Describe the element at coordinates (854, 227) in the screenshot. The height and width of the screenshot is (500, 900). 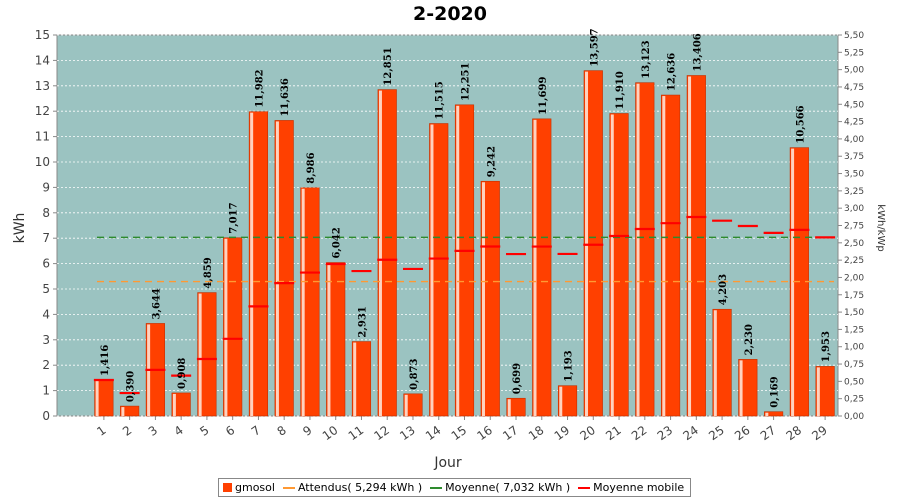
I see `y2-tick-label: 2,75` at that location.